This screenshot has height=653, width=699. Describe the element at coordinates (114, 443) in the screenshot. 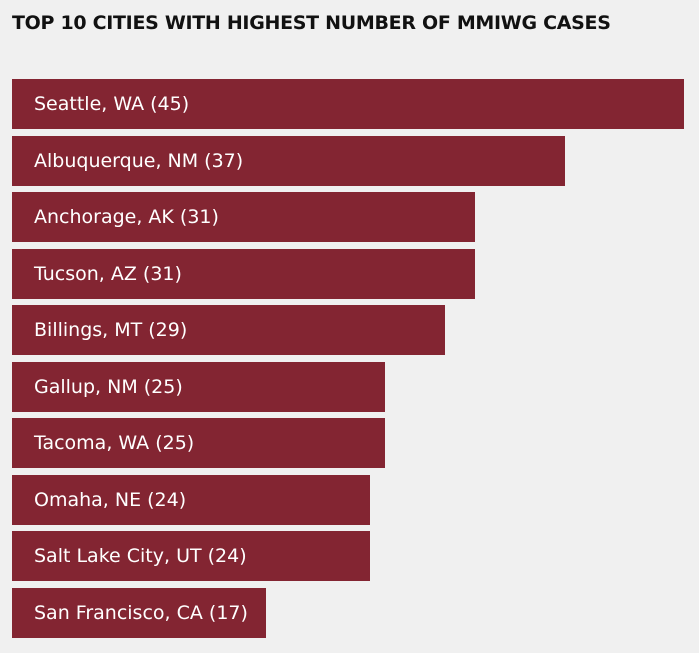

I see `bar-label: Tacoma, WA (25)` at that location.